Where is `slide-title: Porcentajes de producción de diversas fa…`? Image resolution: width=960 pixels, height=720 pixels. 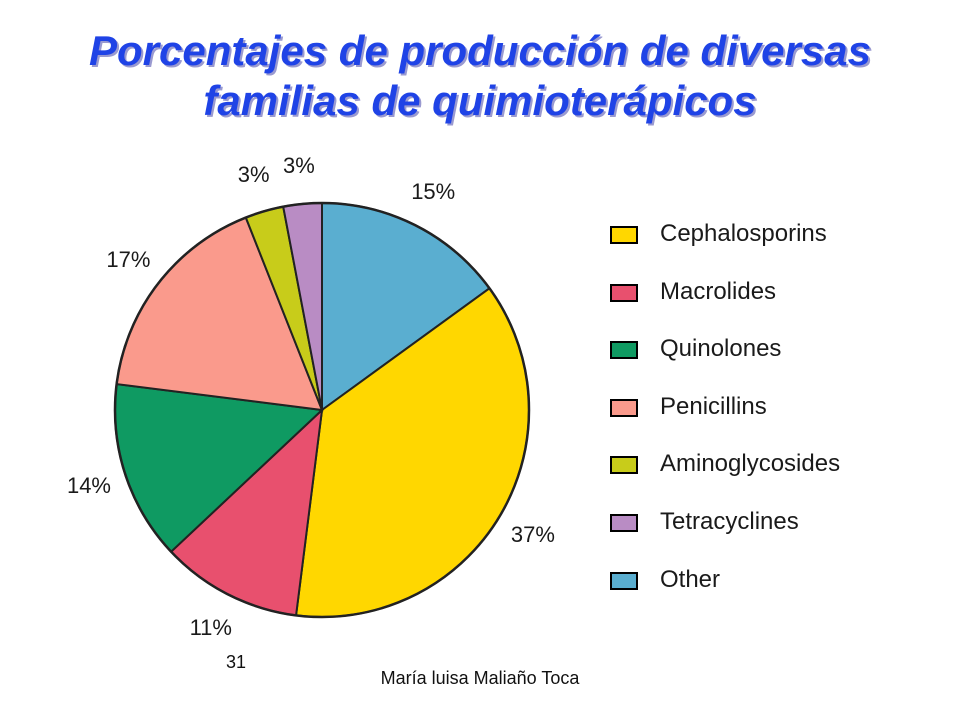 slide-title: Porcentajes de producción de diversas fa… is located at coordinates (480, 76).